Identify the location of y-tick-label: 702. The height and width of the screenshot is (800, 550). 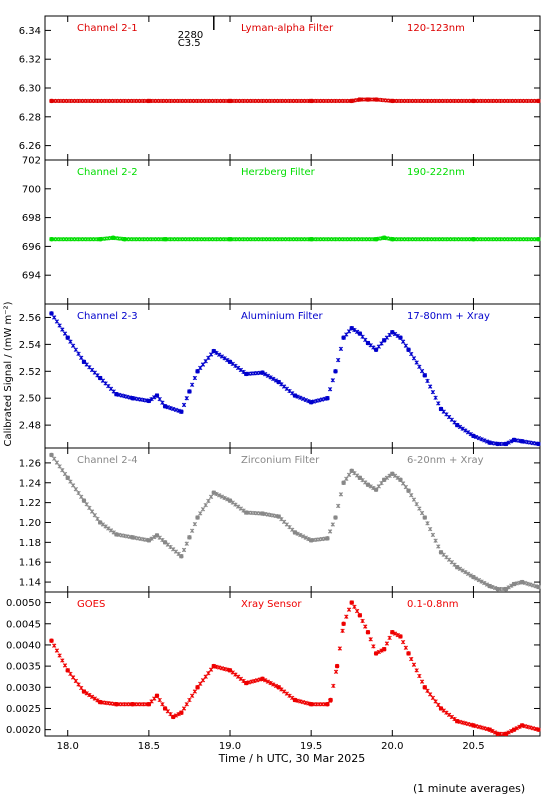
(31, 161).